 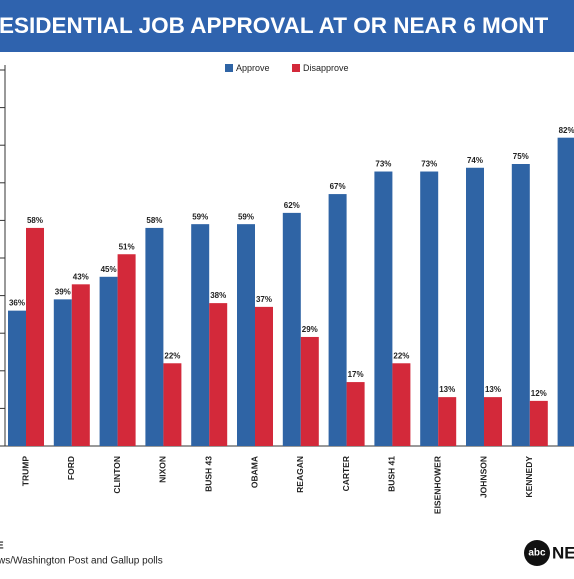 I want to click on title-bar, so click(x=287, y=26).